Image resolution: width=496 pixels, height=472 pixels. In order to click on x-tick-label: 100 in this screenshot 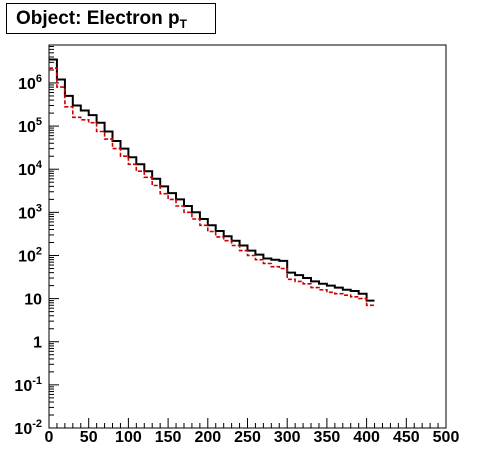, I will do `click(128, 437)`.